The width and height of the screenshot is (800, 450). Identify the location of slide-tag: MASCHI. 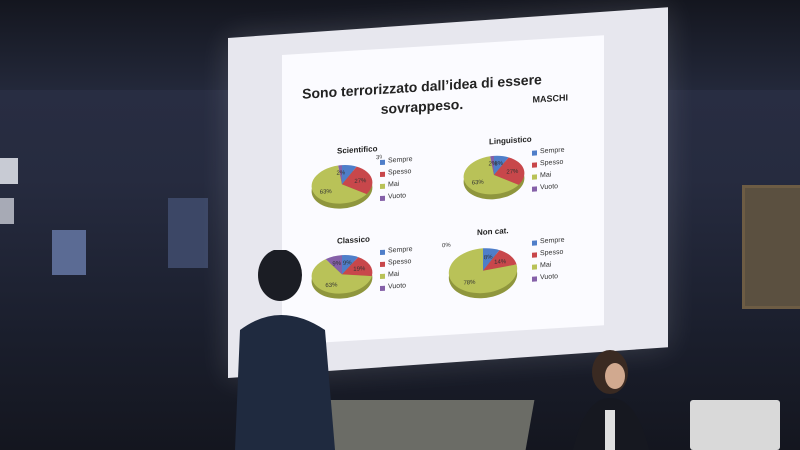
(550, 98).